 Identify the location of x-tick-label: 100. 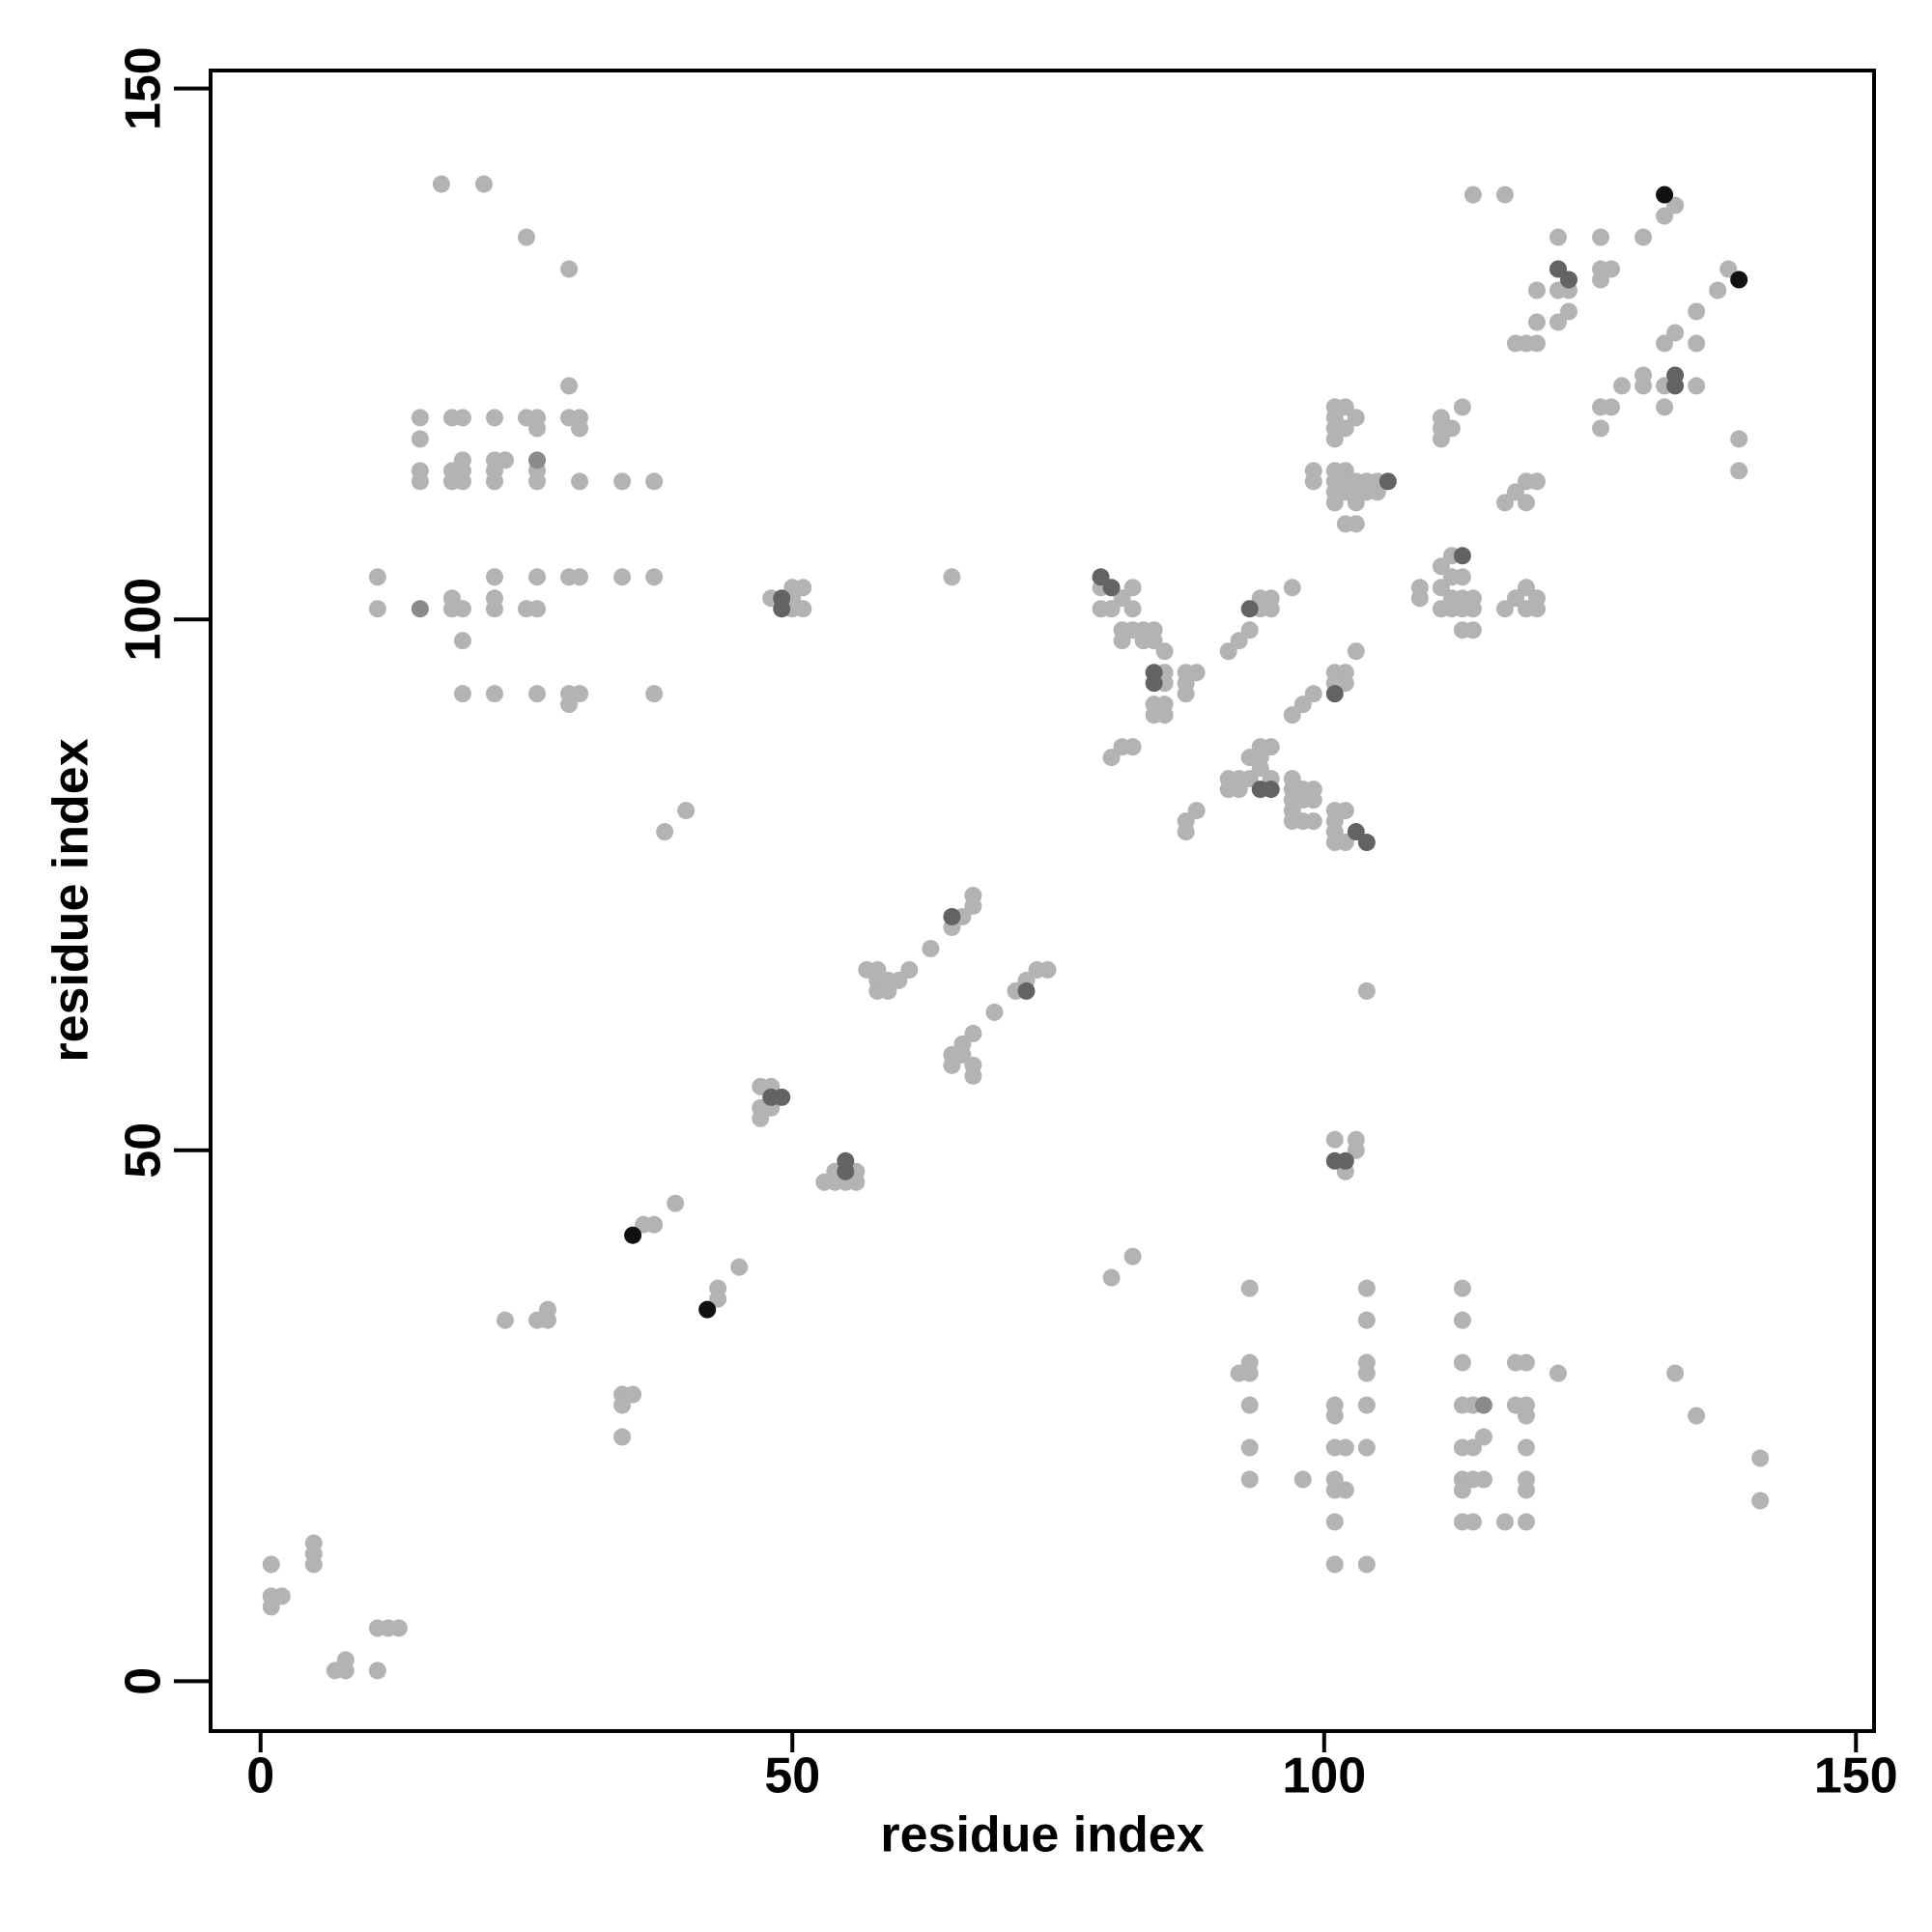
(1324, 1776).